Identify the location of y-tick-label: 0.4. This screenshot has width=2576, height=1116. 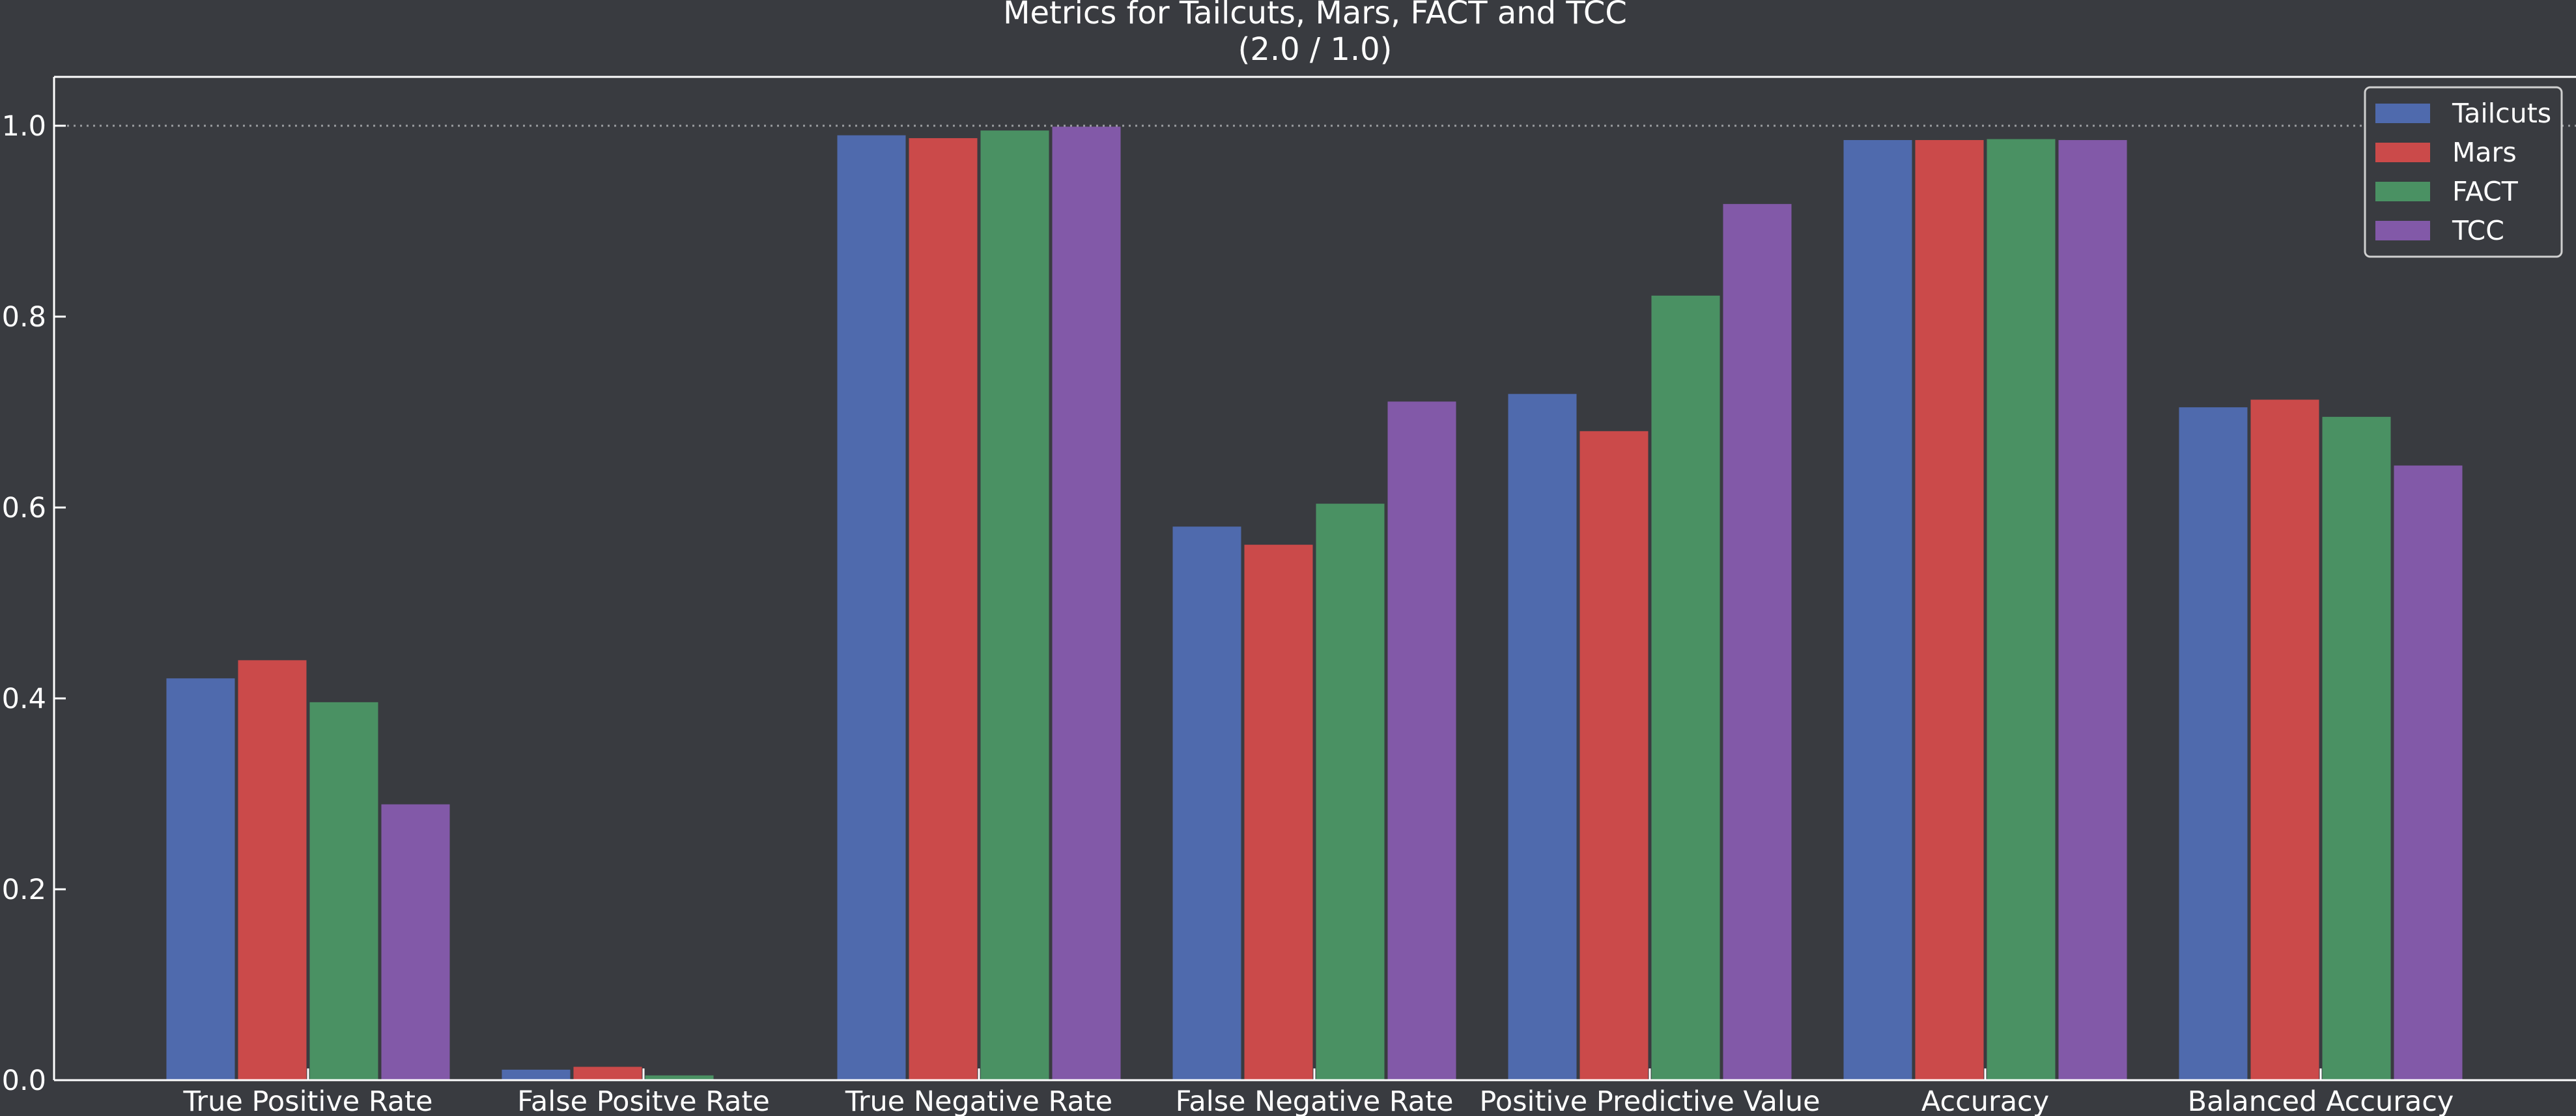
(24, 699).